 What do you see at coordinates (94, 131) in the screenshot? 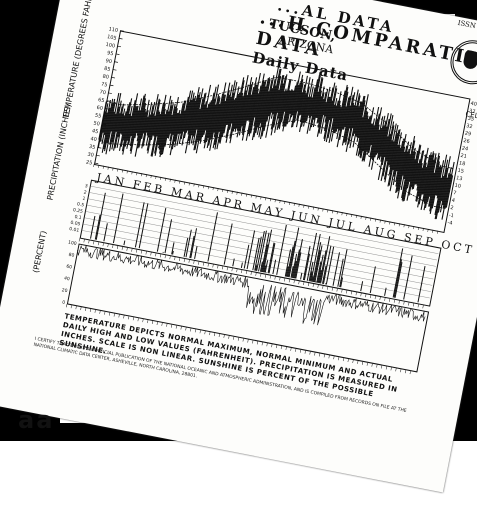
I see `temp-tick-label: 45` at bounding box center [94, 131].